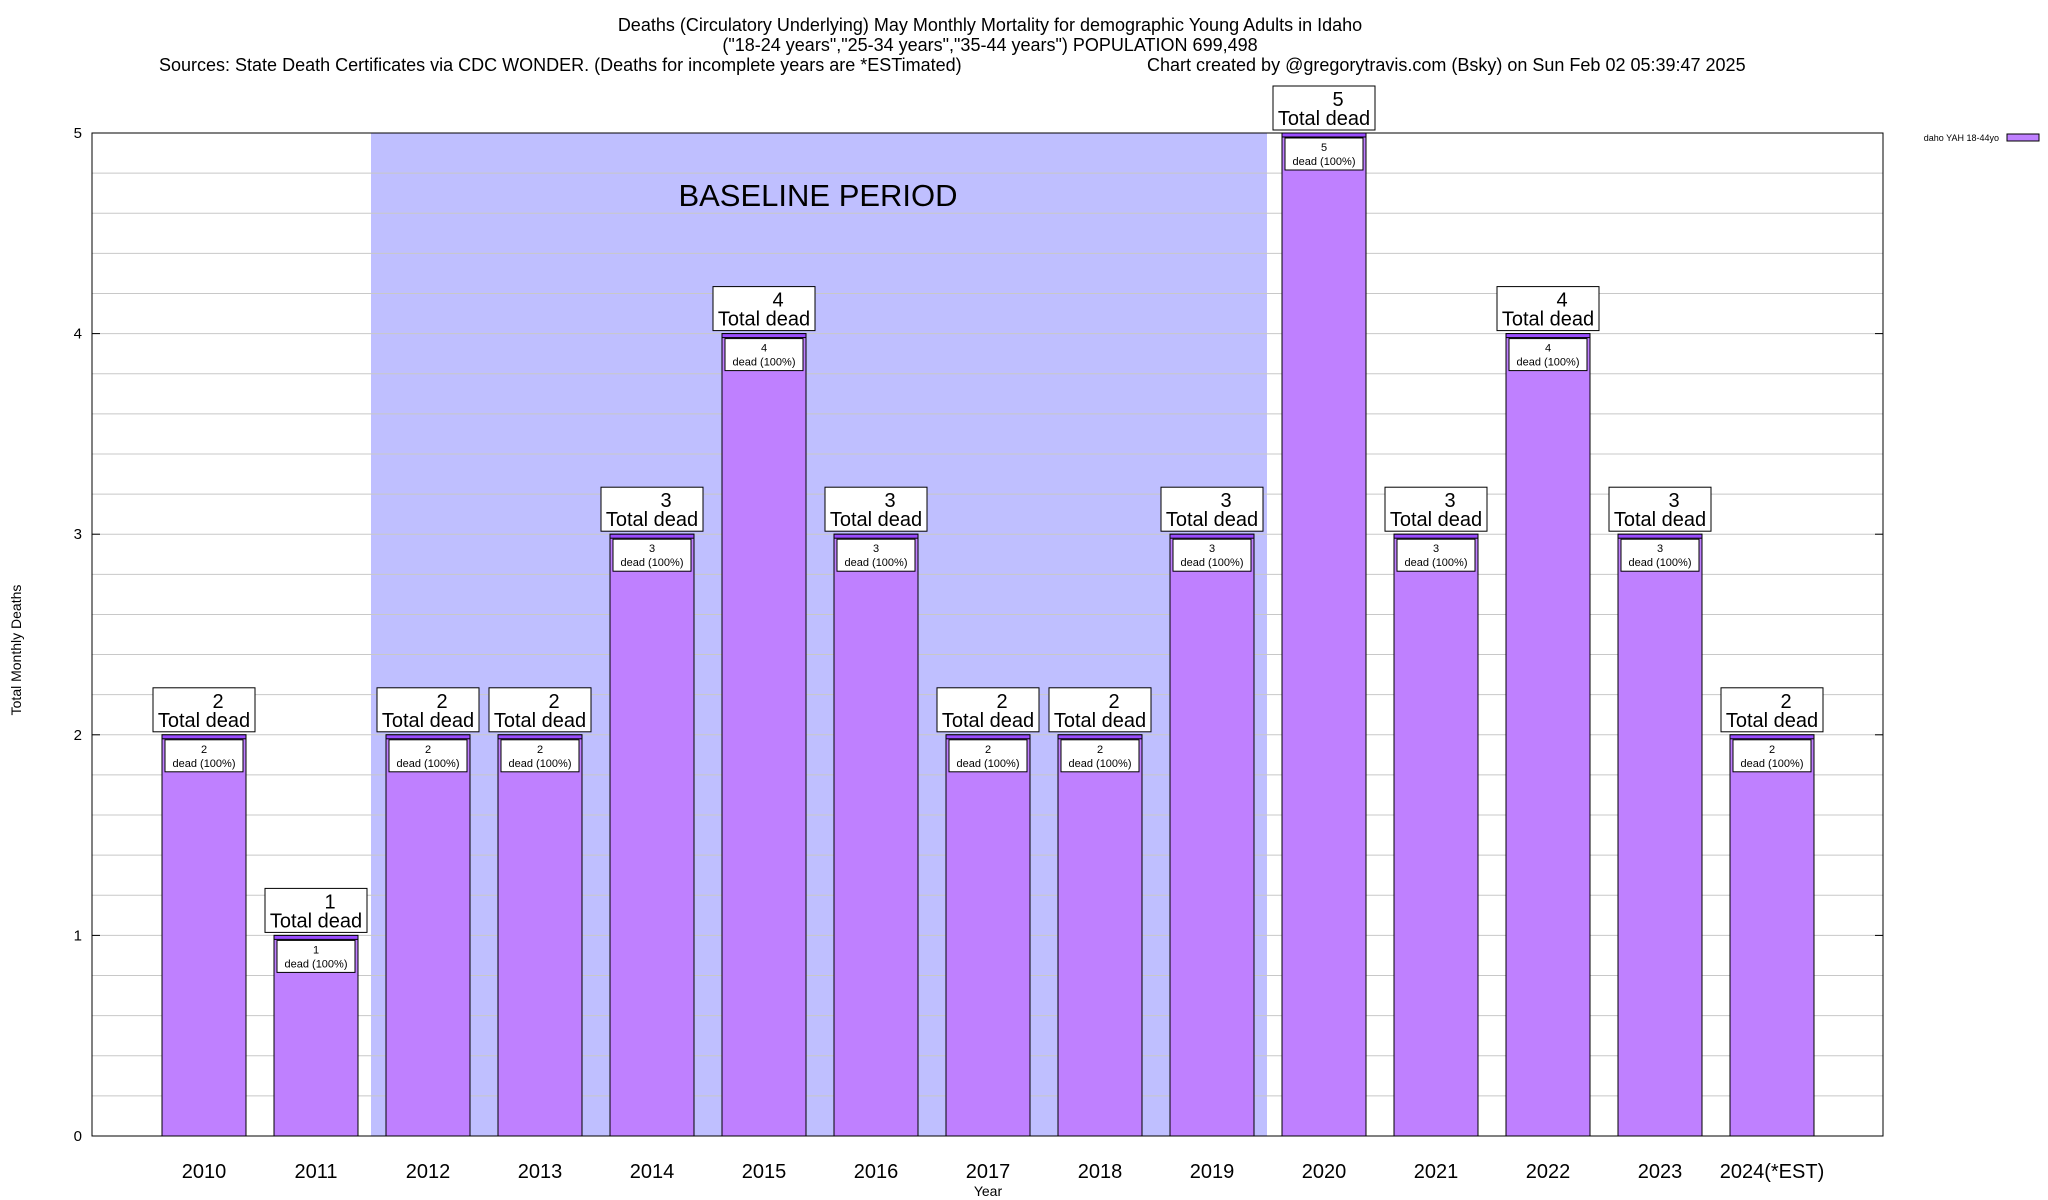 This screenshot has width=2048, height=1200. What do you see at coordinates (78, 1136) in the screenshot?
I see `y-tick-label: 0` at bounding box center [78, 1136].